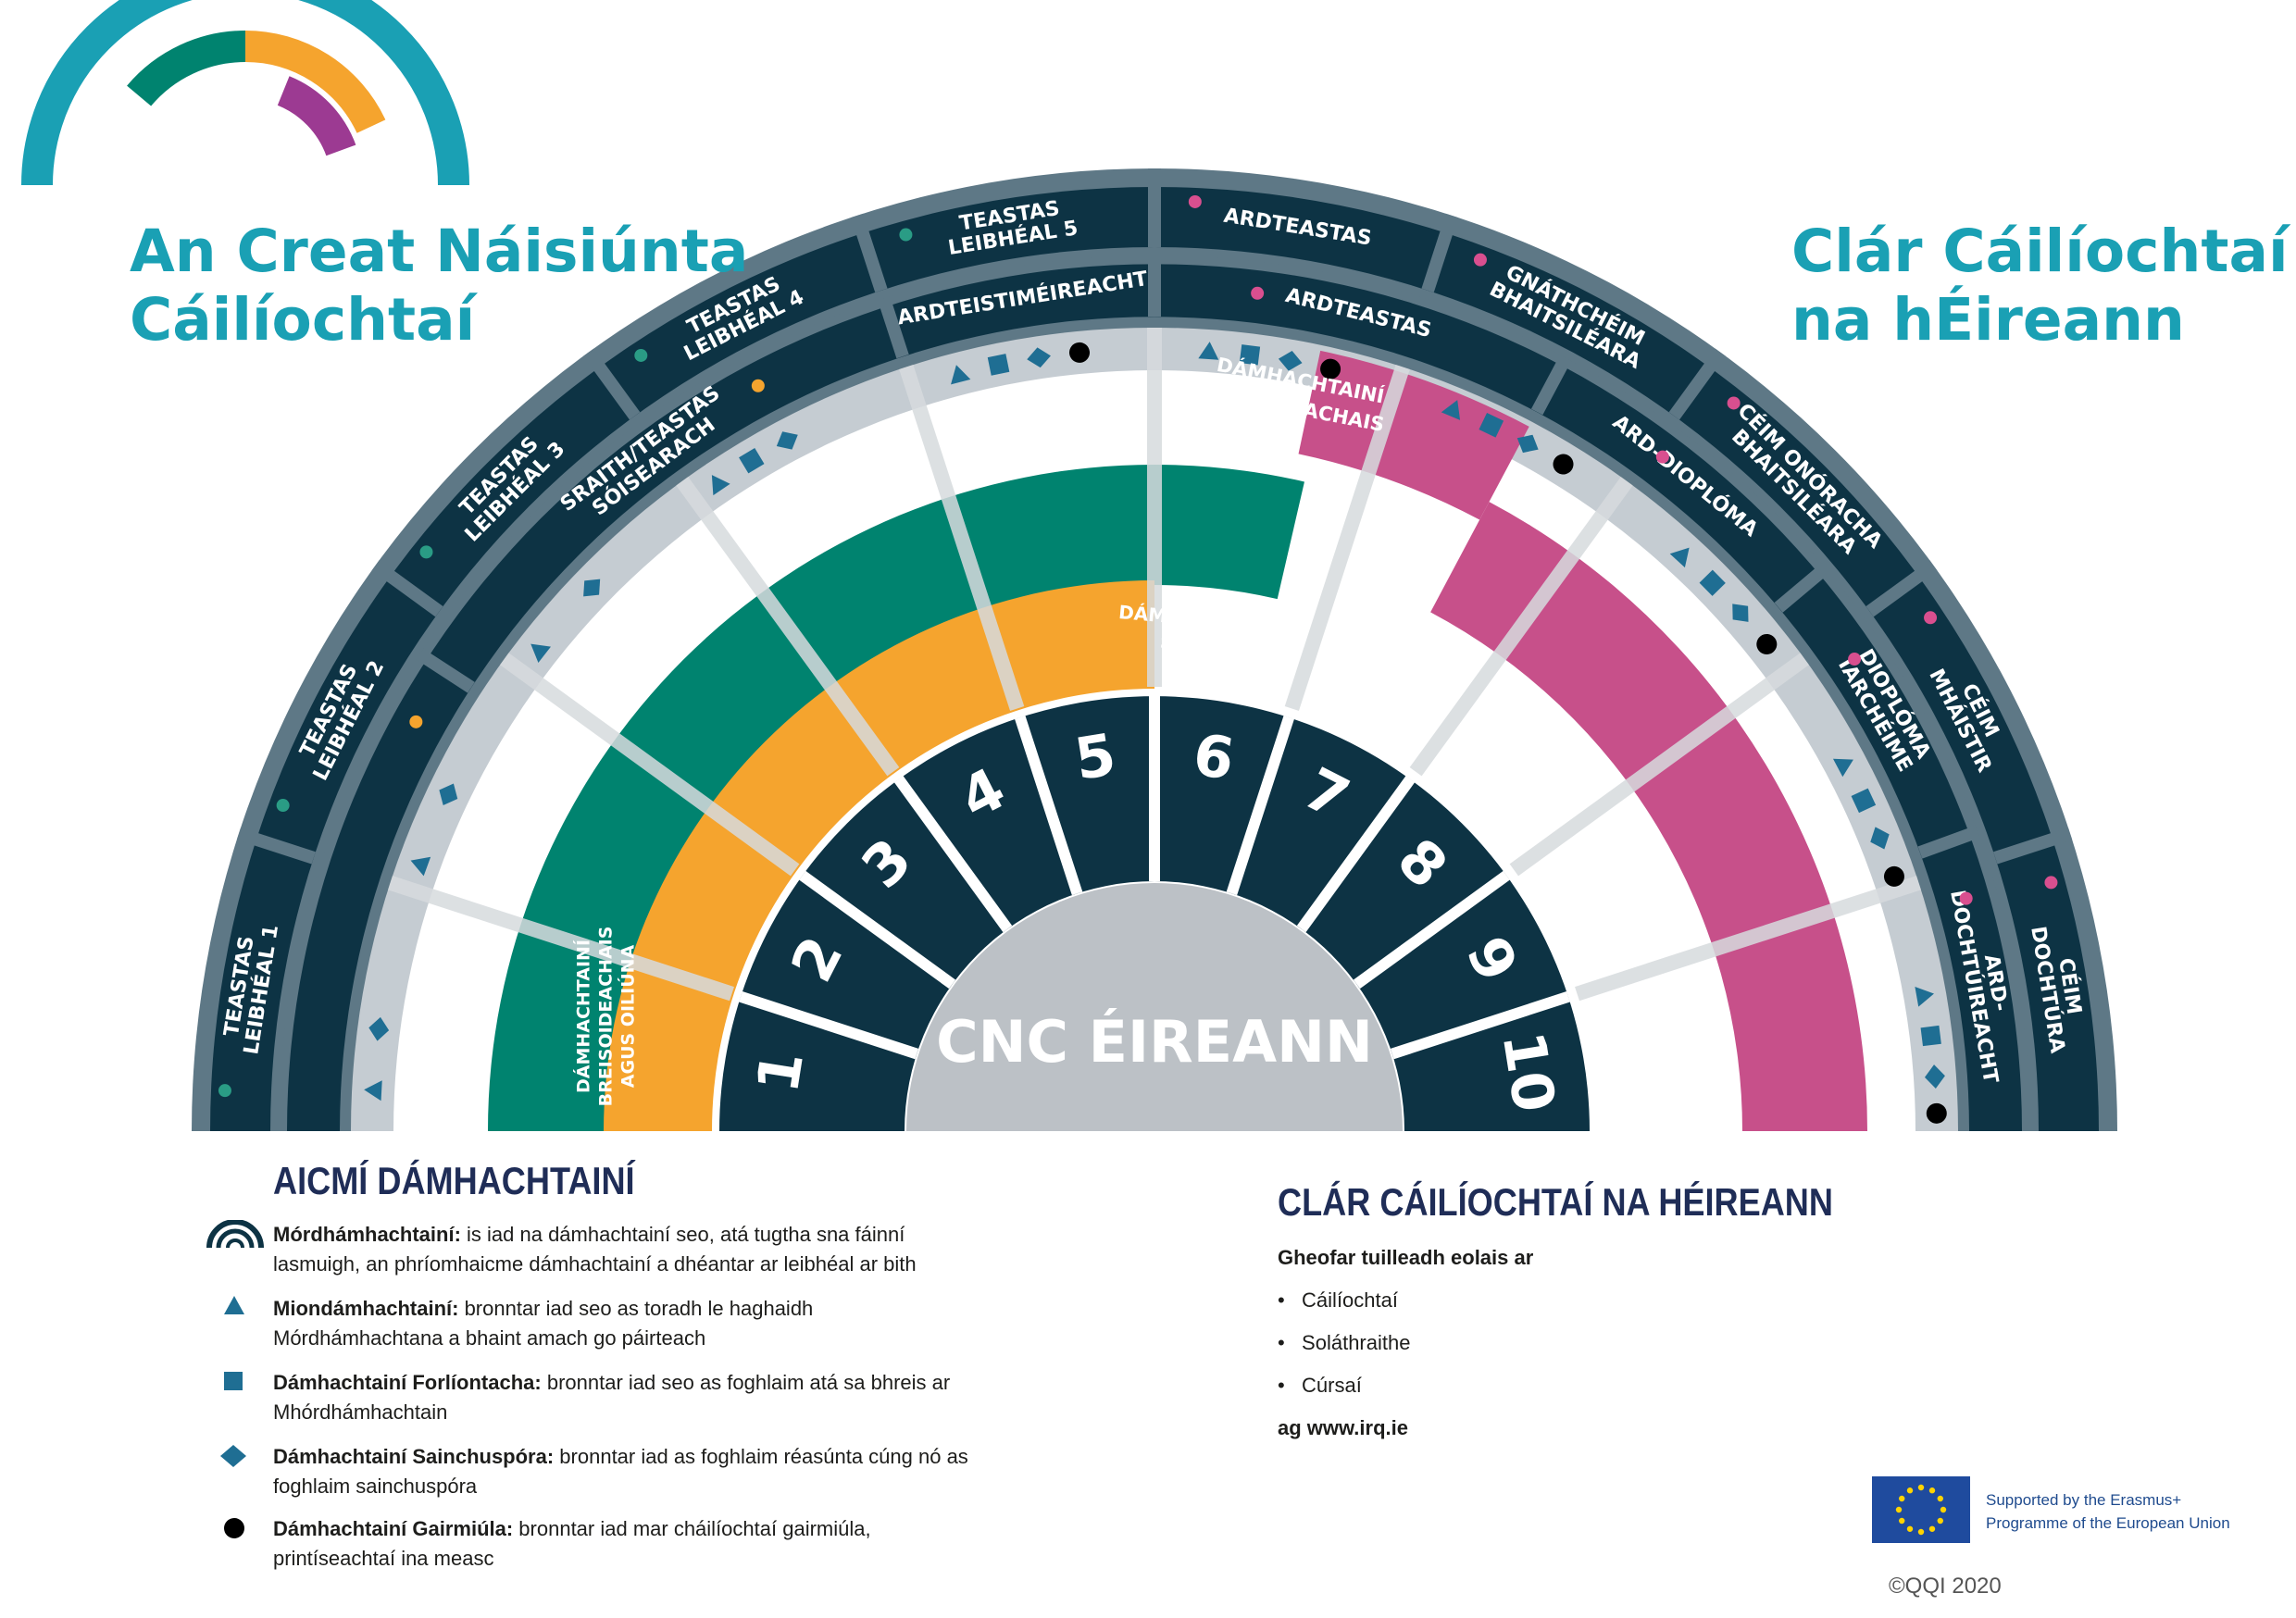 The image size is (2296, 1618). I want to click on square-icon, so click(233, 1381).